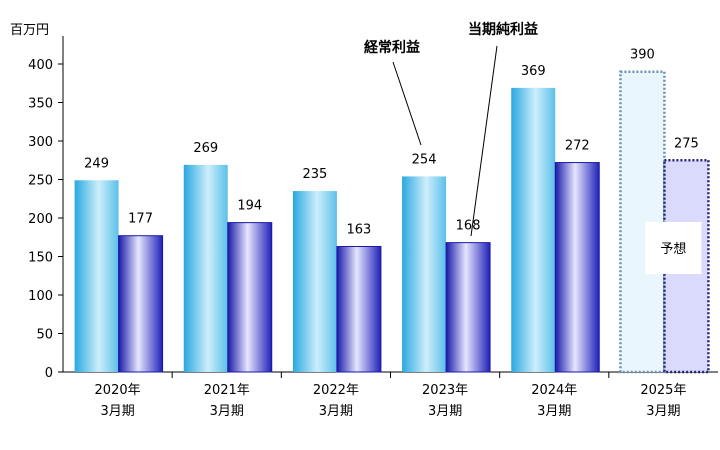 This screenshot has height=450, width=720. I want to click on data-label-ordinary-profit: 369, so click(533, 71).